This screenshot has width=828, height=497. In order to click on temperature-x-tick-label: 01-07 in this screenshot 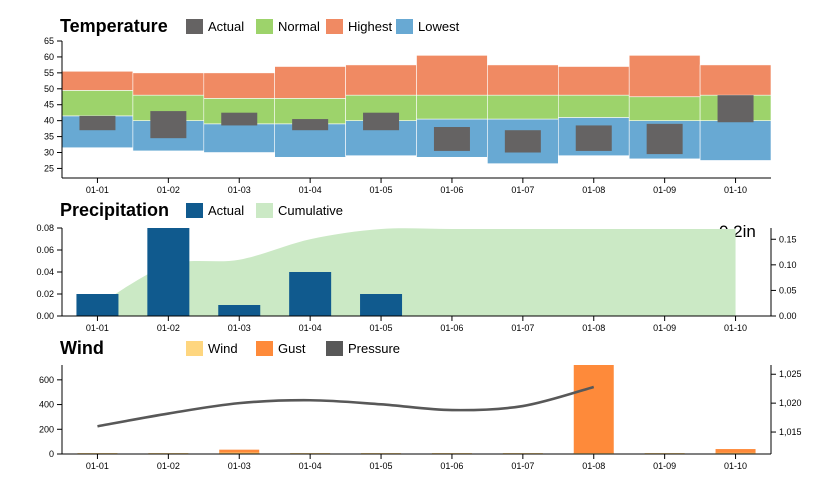, I will do `click(522, 190)`.